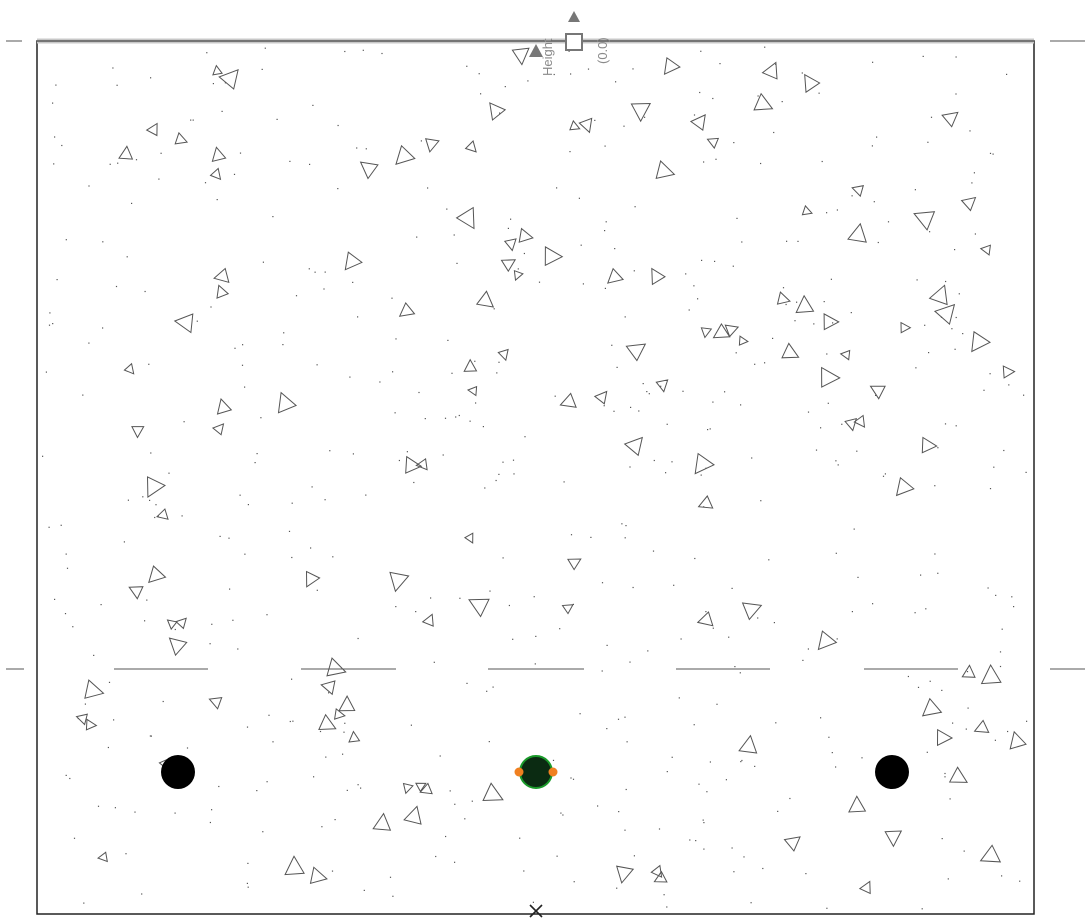 Image resolution: width=1085 pixels, height=918 pixels. Describe the element at coordinates (178, 772) in the screenshot. I see `column-left` at that location.